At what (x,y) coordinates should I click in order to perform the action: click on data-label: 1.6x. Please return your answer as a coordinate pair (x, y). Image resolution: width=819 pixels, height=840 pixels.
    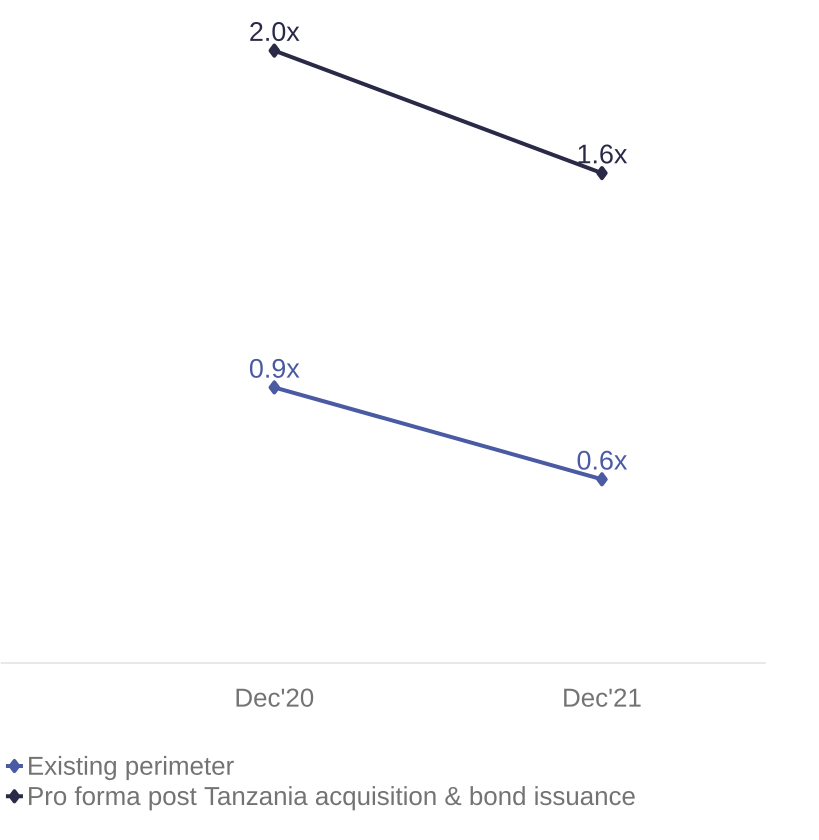
    Looking at the image, I should click on (603, 154).